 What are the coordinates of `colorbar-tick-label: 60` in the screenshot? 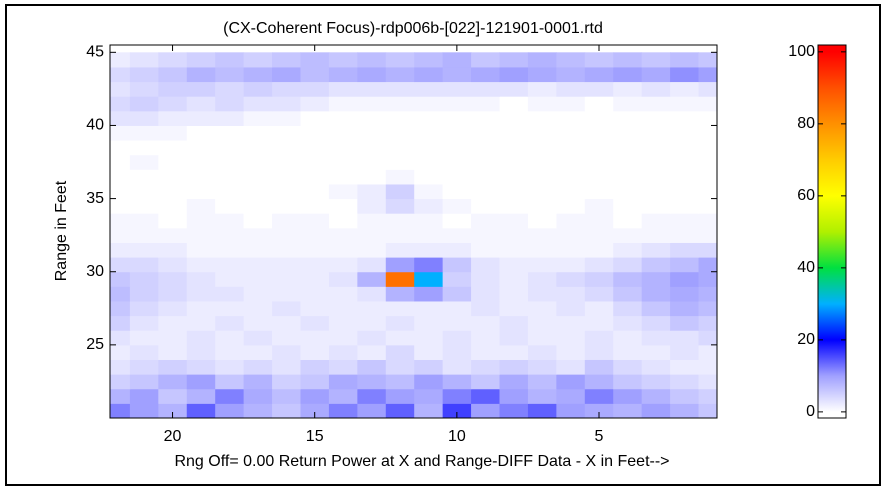 It's located at (806, 195).